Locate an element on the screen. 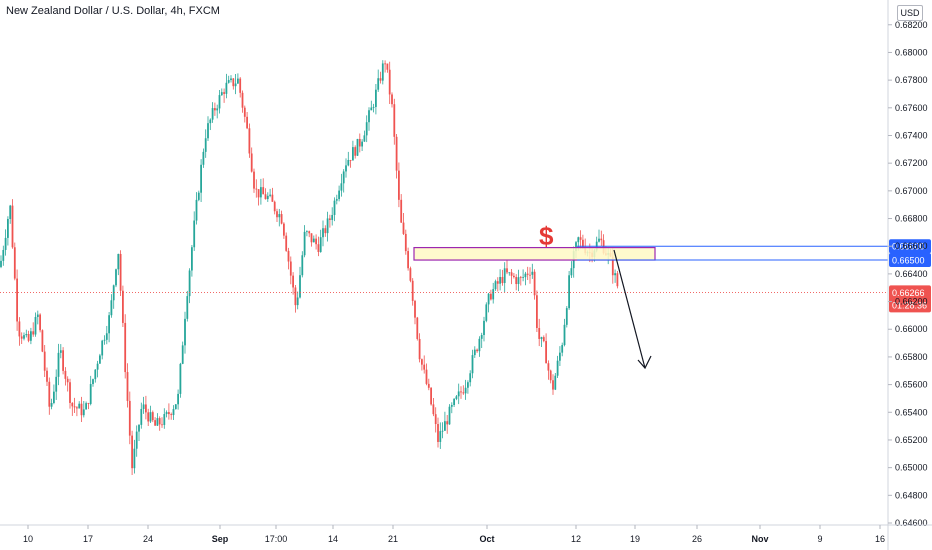 This screenshot has height=550, width=932. time-tick-label: 21 is located at coordinates (393, 539).